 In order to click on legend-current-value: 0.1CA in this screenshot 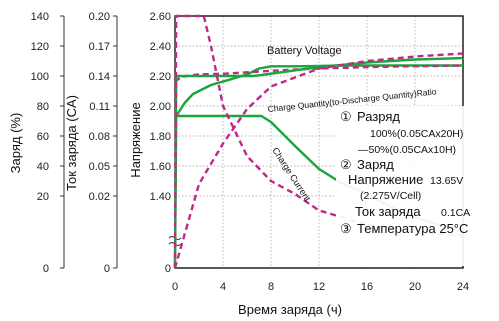, I will do `click(455, 213)`.